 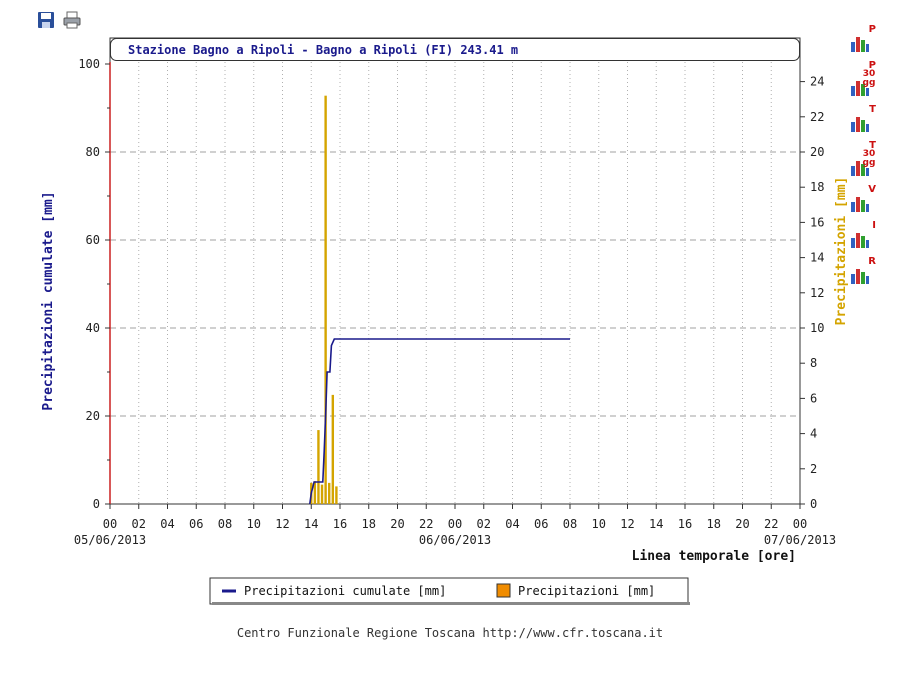 I want to click on left-axis-tick-label: 20, so click(x=93, y=416).